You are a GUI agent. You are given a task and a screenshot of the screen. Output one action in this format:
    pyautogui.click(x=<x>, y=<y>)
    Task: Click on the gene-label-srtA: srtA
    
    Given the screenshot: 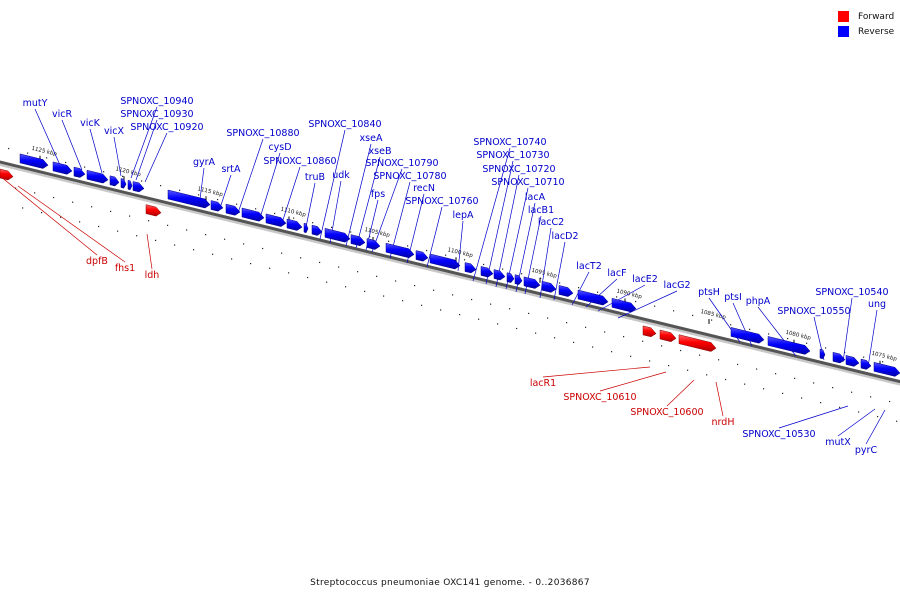 What is the action you would take?
    pyautogui.click(x=231, y=169)
    